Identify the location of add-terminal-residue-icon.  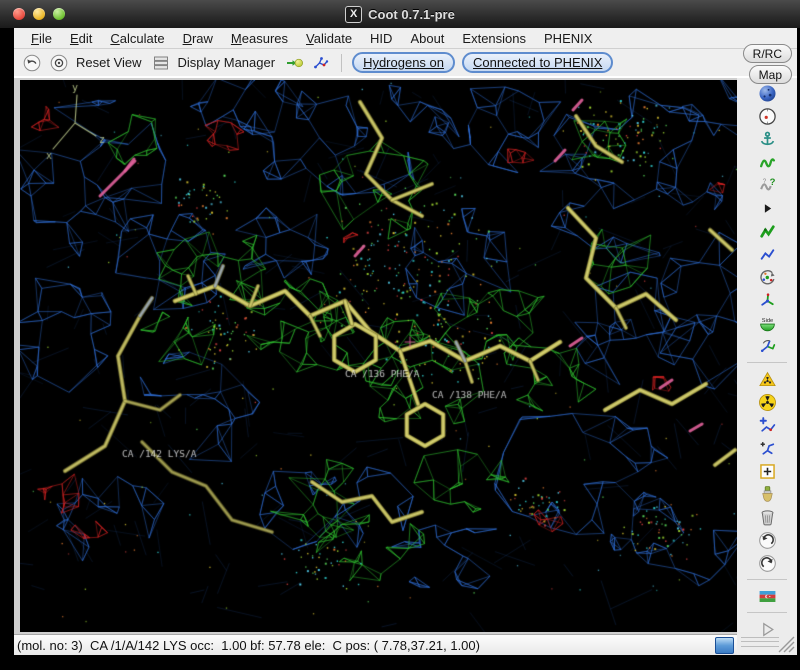
(767, 425).